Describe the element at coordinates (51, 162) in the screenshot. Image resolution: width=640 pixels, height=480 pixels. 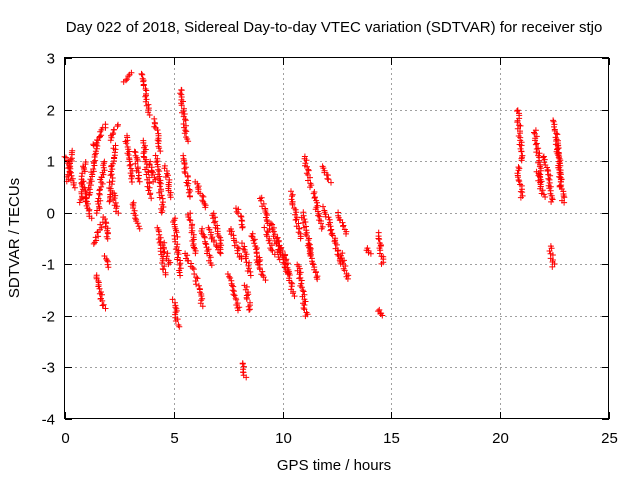
I see `y-tick-label: 1` at that location.